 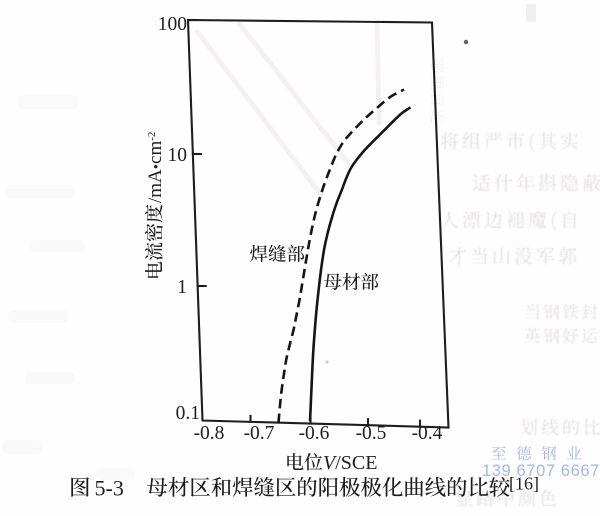 What do you see at coordinates (109, 487) in the screenshot?
I see `svg-text: 5-3` at bounding box center [109, 487].